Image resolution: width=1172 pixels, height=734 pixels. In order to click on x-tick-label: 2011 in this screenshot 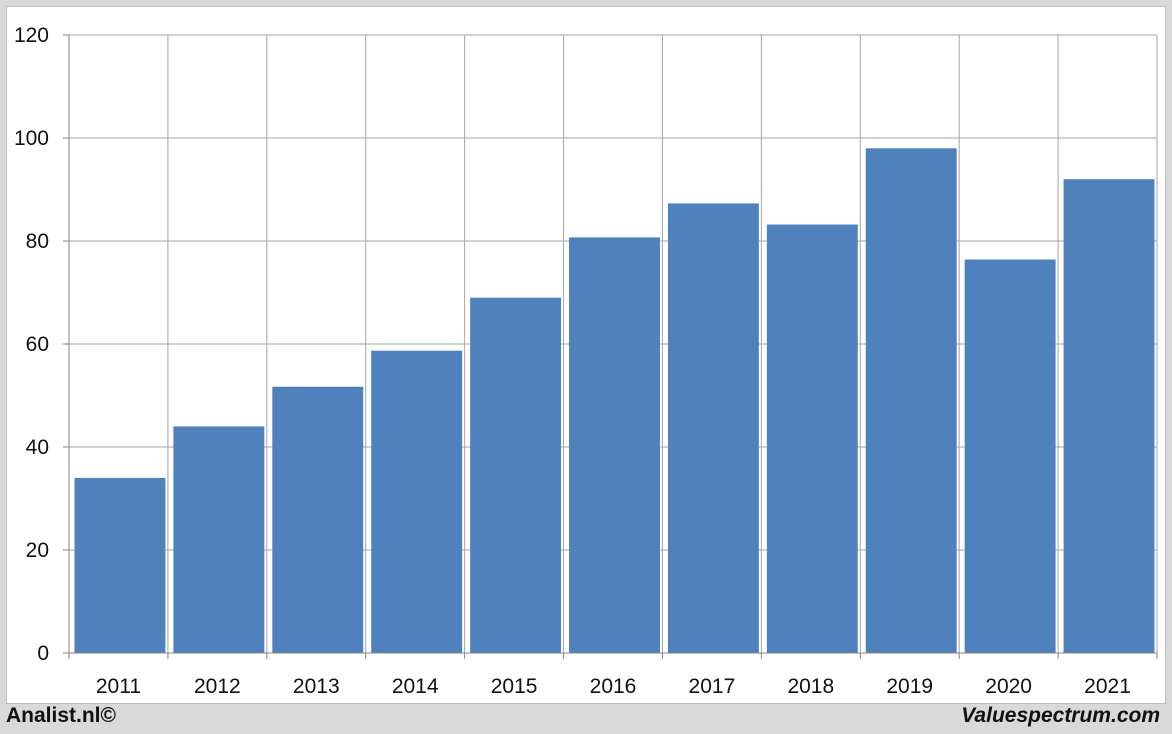, I will do `click(118, 686)`.